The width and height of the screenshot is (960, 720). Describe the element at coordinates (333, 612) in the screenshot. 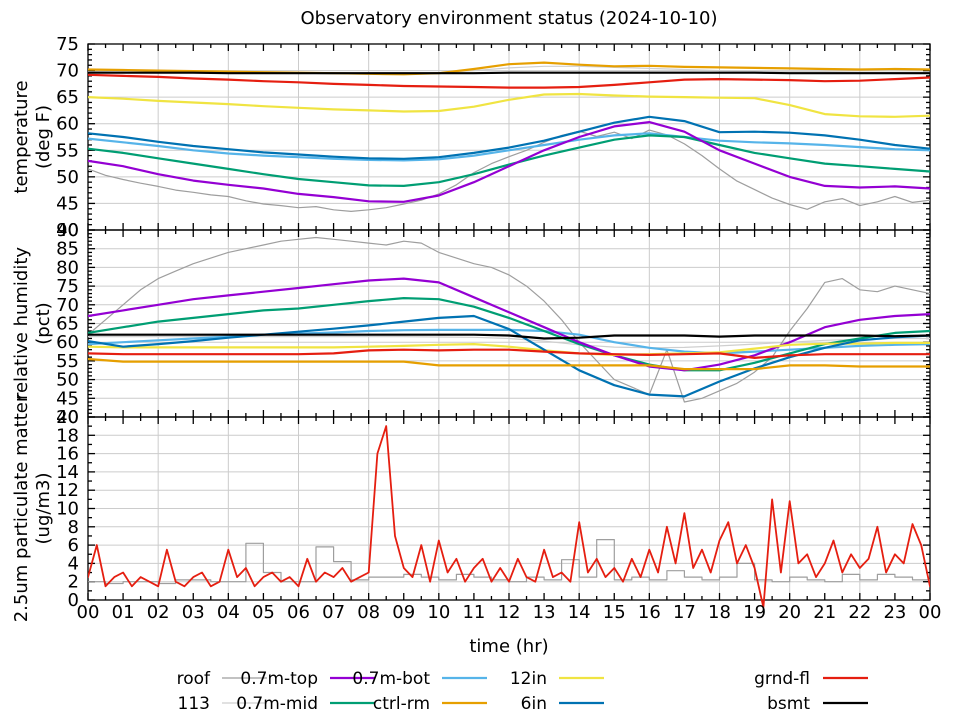

I see `x-tick-label: 07` at that location.